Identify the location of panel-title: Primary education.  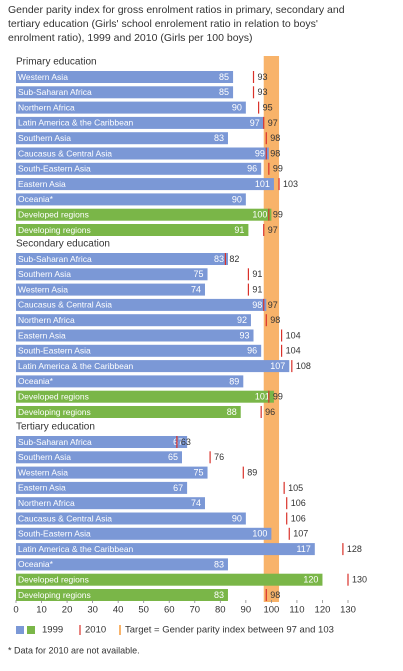
(56, 62).